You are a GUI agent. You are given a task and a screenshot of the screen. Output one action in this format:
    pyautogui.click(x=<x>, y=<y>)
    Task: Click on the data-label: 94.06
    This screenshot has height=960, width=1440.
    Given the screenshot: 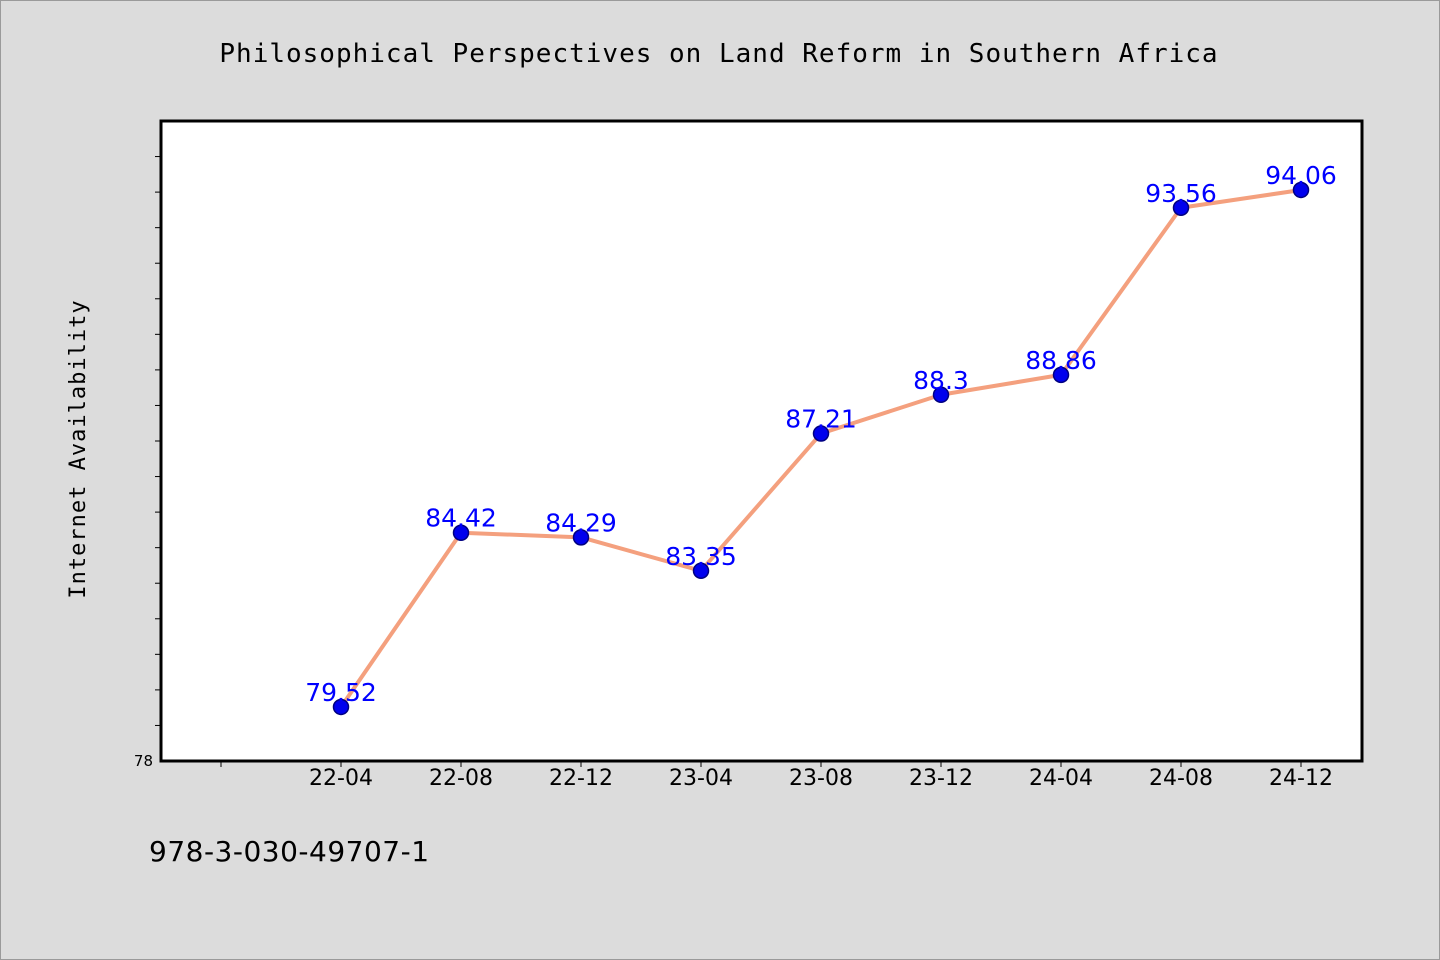 What is the action you would take?
    pyautogui.click(x=1301, y=175)
    